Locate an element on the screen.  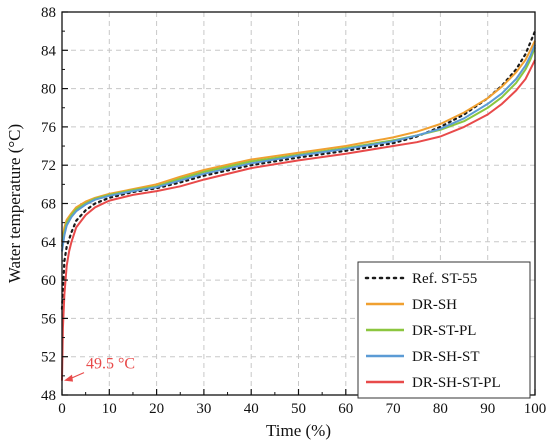
annotation: 49.5 °C is located at coordinates (99, 369).